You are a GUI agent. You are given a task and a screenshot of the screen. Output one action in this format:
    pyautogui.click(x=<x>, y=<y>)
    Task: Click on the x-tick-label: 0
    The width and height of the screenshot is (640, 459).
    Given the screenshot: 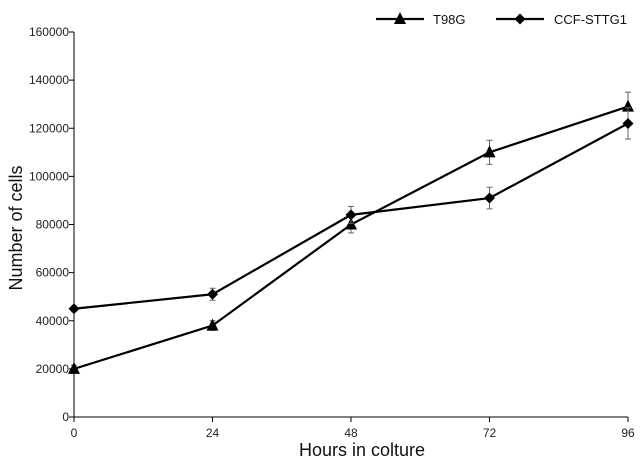 What is the action you would take?
    pyautogui.click(x=74, y=433)
    